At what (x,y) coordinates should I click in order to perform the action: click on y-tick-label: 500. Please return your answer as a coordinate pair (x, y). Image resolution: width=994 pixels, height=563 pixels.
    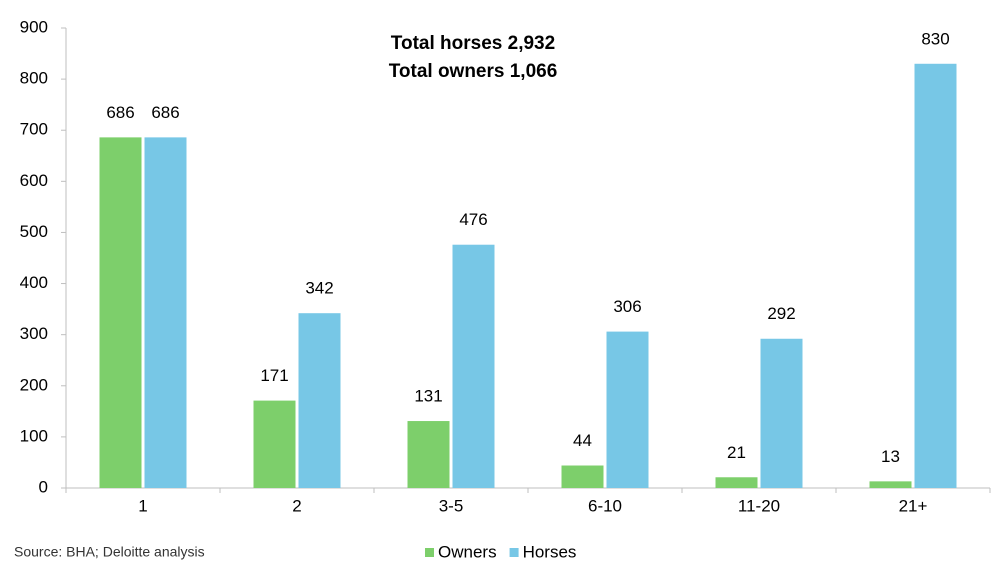
    Looking at the image, I should click on (34, 231).